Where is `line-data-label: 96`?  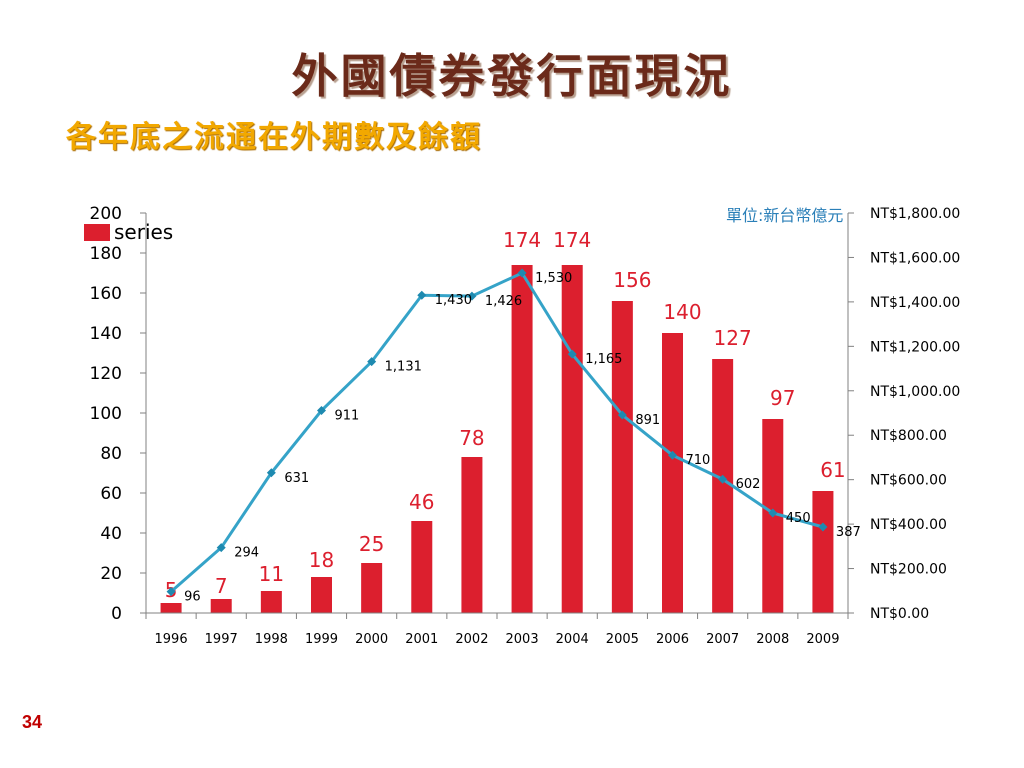
line-data-label: 96 is located at coordinates (192, 597).